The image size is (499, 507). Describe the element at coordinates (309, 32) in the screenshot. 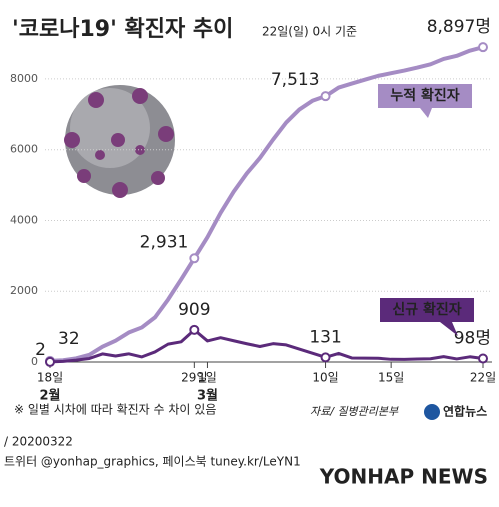

I see `chart-subtitle: 22일(일) 0시 기준` at that location.